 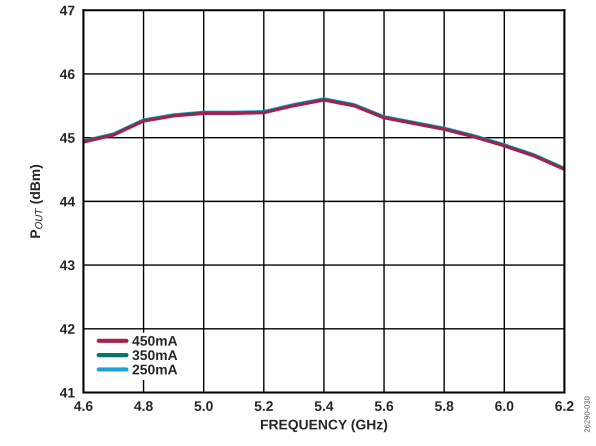 I want to click on legend-label: 450mA, so click(x=155, y=341).